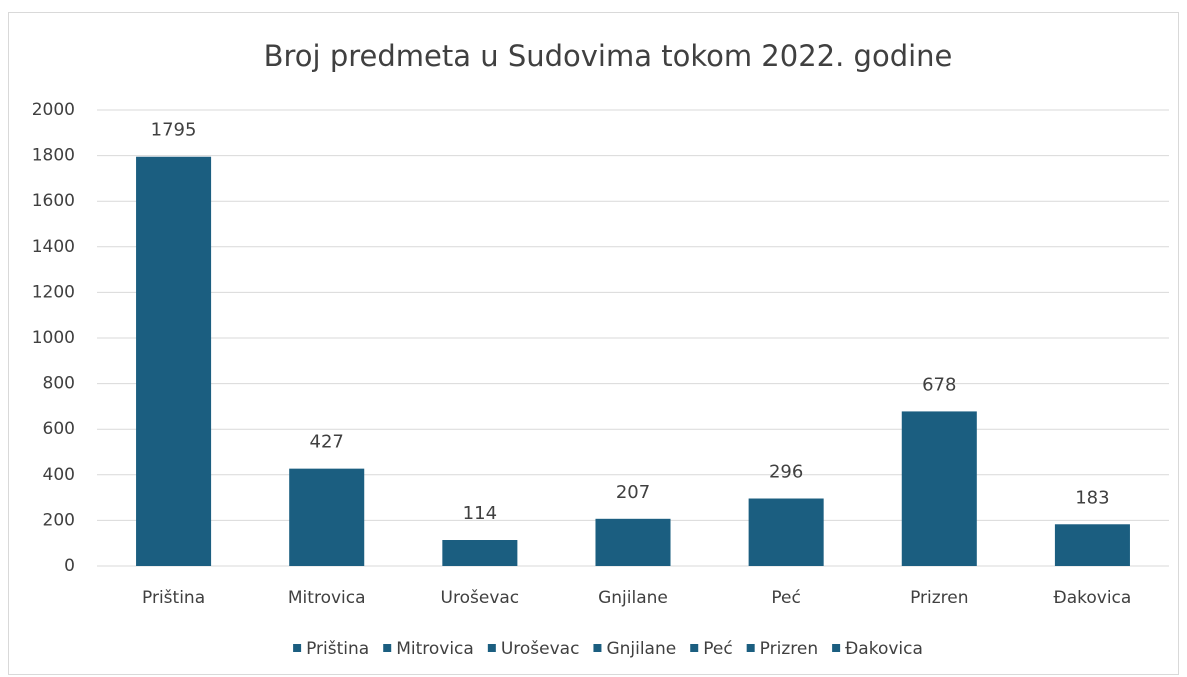 The image size is (1187, 677). What do you see at coordinates (53, 156) in the screenshot?
I see `y-tick-label: 1800` at bounding box center [53, 156].